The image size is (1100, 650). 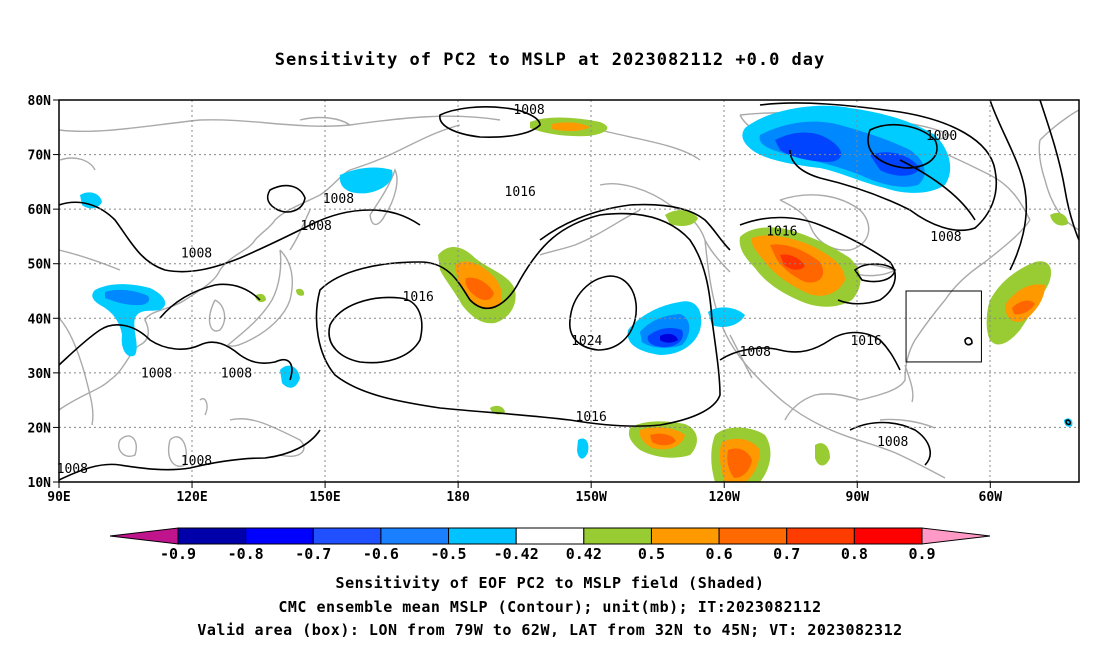 What do you see at coordinates (40, 101) in the screenshot?
I see `lat-label: 80N` at bounding box center [40, 101].